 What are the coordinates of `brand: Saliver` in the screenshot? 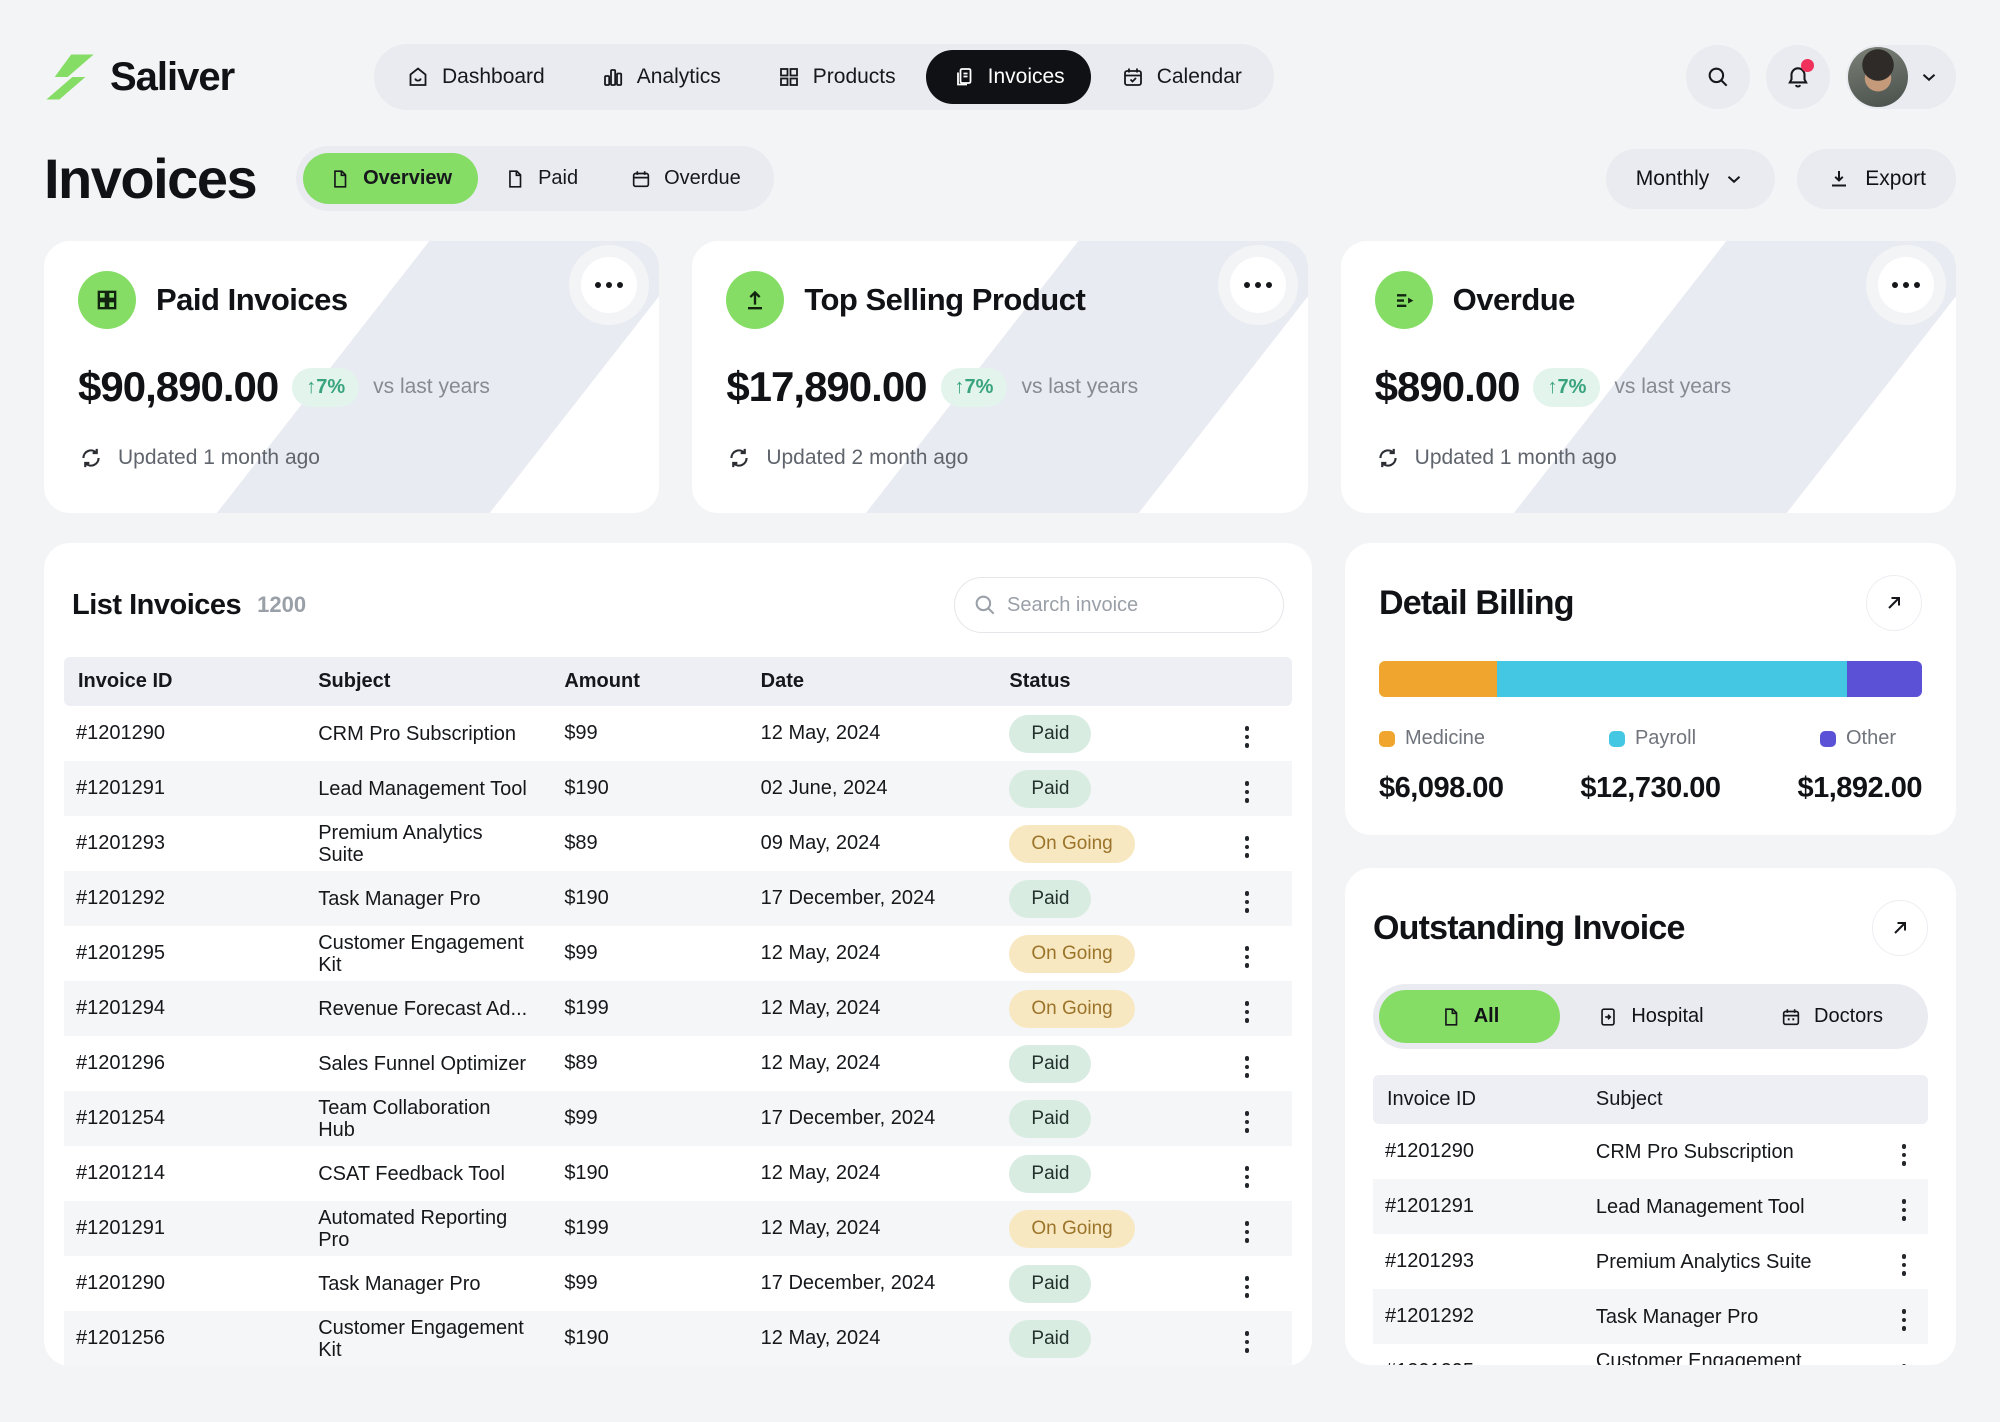 It's located at (209, 77).